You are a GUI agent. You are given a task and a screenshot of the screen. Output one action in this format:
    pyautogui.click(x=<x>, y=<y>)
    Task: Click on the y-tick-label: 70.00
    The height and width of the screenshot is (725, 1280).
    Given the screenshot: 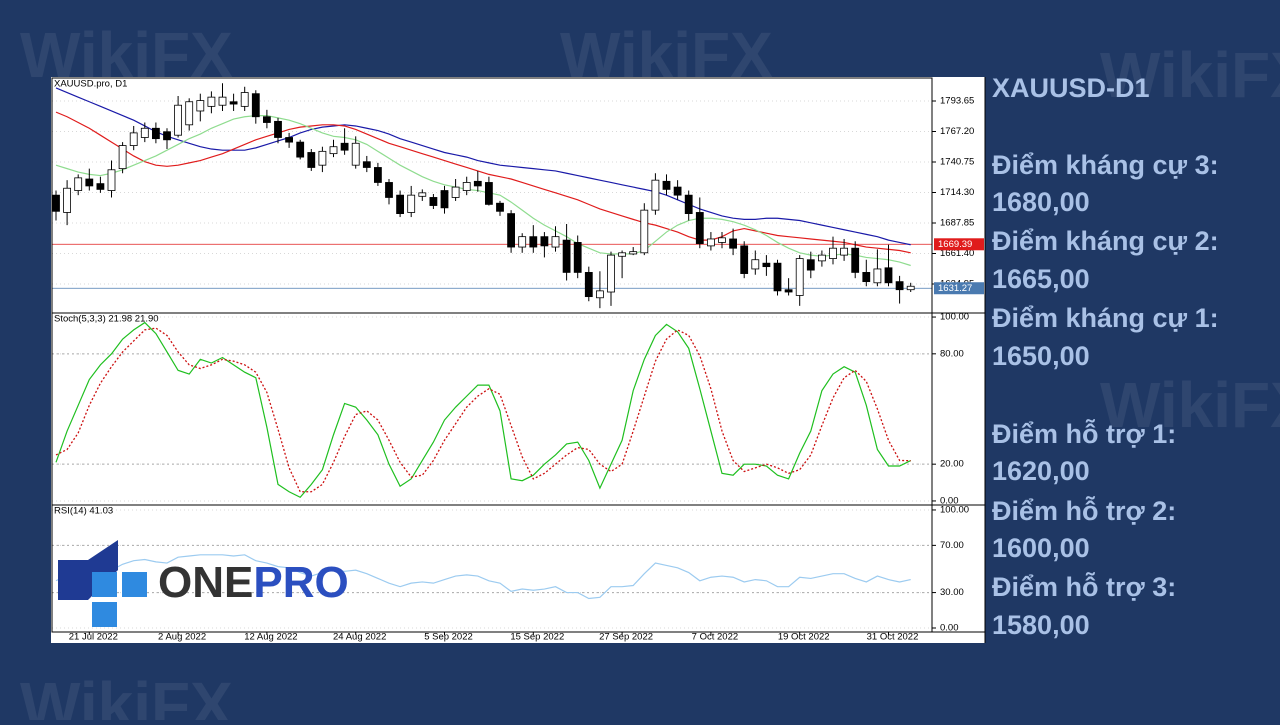 What is the action you would take?
    pyautogui.click(x=952, y=545)
    